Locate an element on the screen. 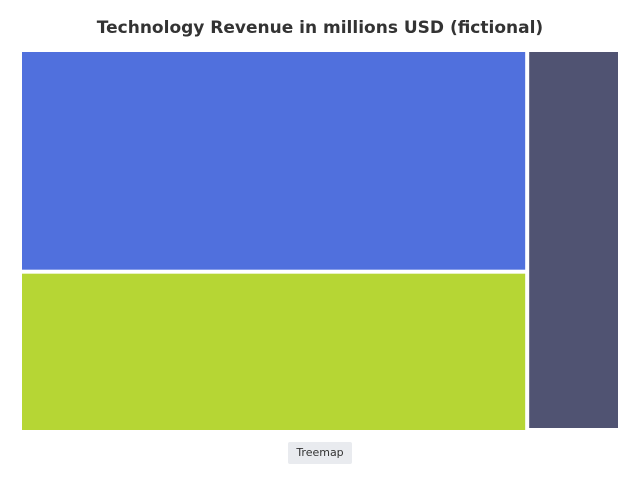  legend-item-treemap: Treemap is located at coordinates (320, 453).